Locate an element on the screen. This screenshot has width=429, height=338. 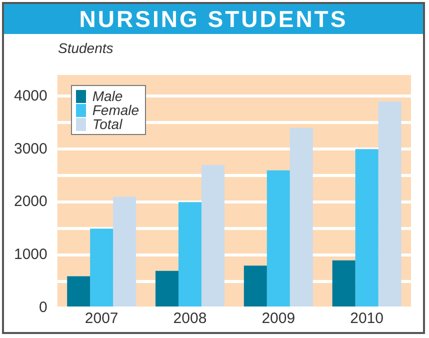
y-axis-title: Students is located at coordinates (86, 48).